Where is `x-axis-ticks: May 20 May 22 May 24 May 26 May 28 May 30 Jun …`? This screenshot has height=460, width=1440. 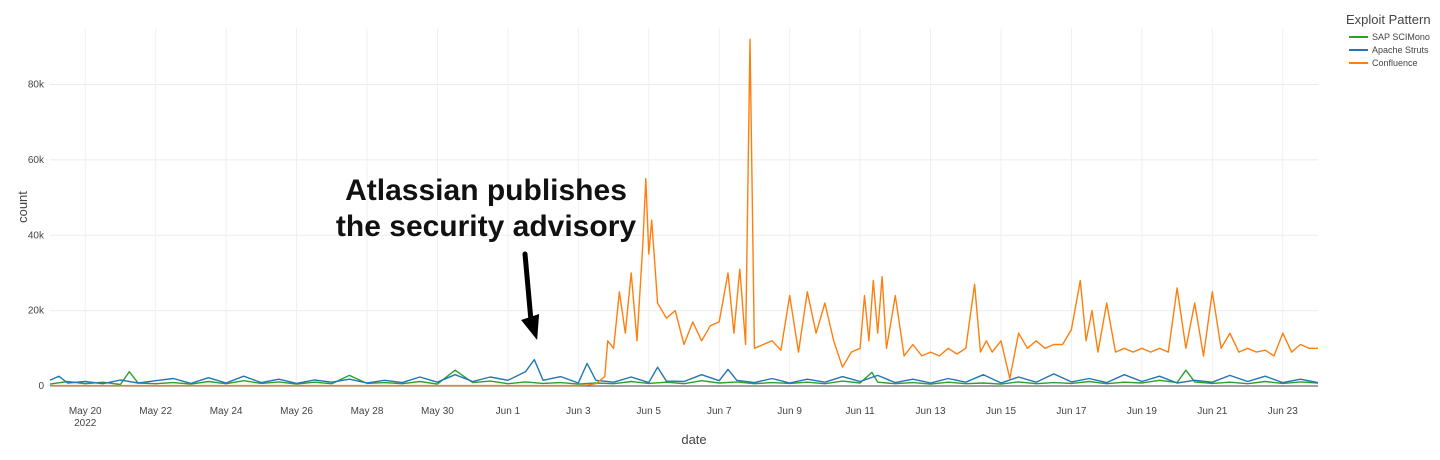 x-axis-ticks: May 20 May 22 May 24 May 26 May 28 May 30 Jun … is located at coordinates (683, 411).